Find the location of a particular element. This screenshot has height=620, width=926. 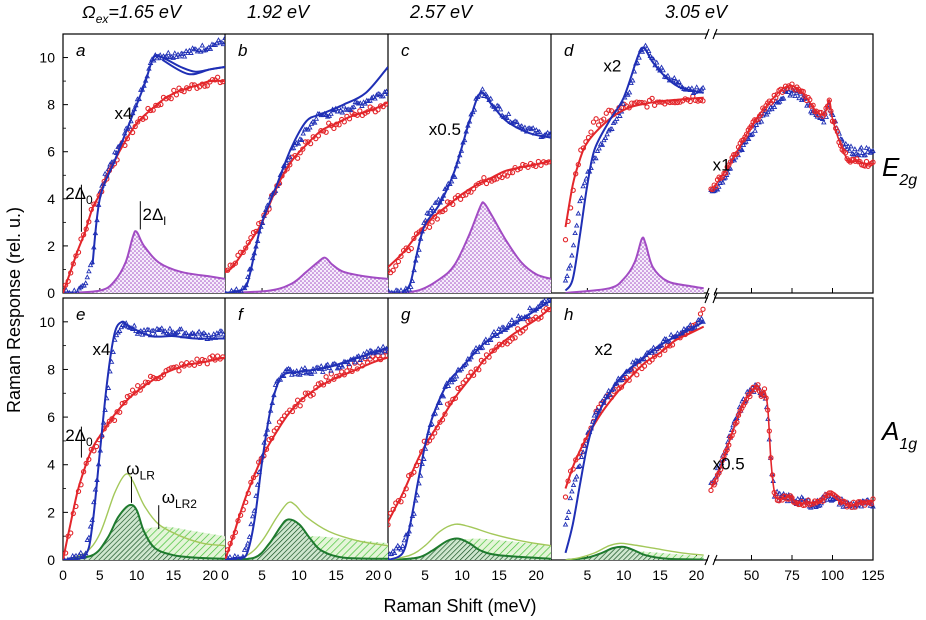

panel-d: d x2 is located at coordinates (634, 167).